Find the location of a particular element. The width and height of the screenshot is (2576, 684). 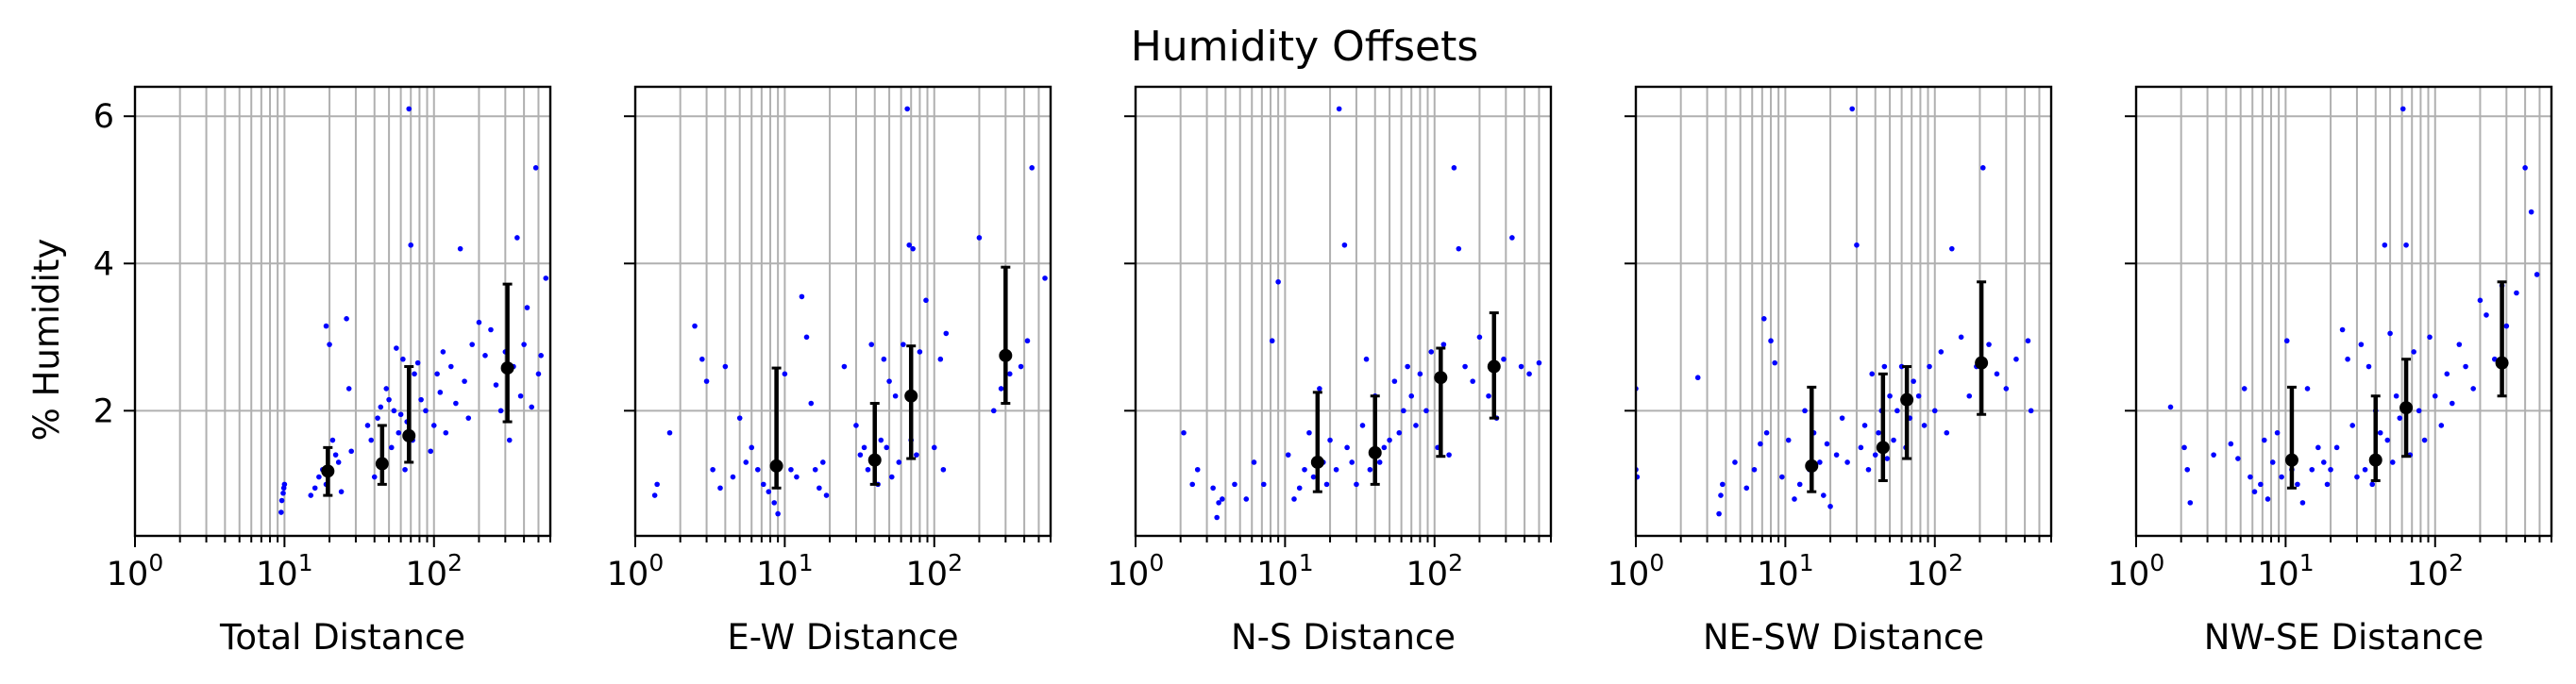

x-axis-label: NE-SW Distance is located at coordinates (1843, 637).